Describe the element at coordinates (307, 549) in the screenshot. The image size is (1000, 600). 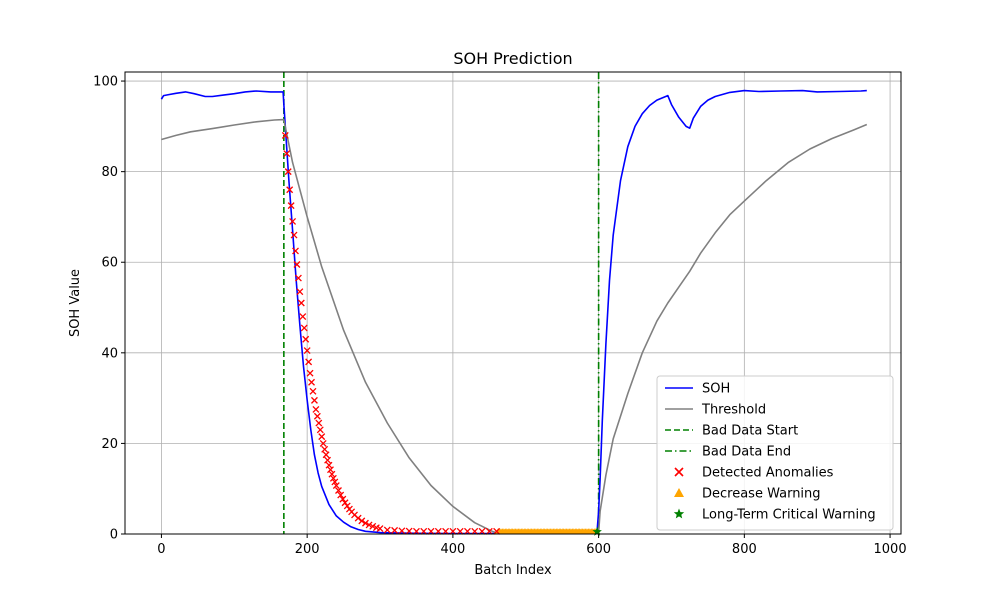
I see `x-tick-label-1: 200` at that location.